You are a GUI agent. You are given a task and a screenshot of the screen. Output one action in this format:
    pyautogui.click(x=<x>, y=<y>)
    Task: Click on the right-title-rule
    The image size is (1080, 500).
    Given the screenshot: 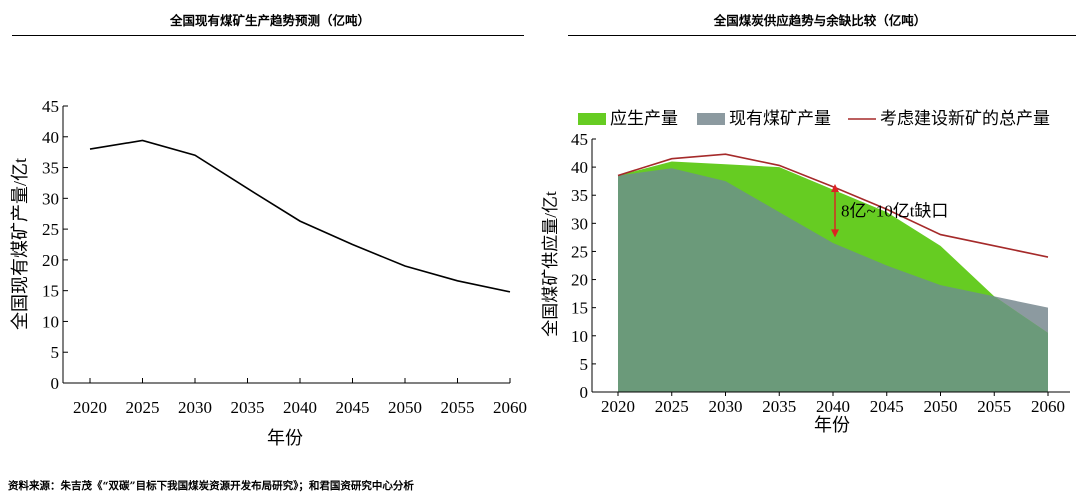 What is the action you would take?
    pyautogui.click(x=822, y=35)
    